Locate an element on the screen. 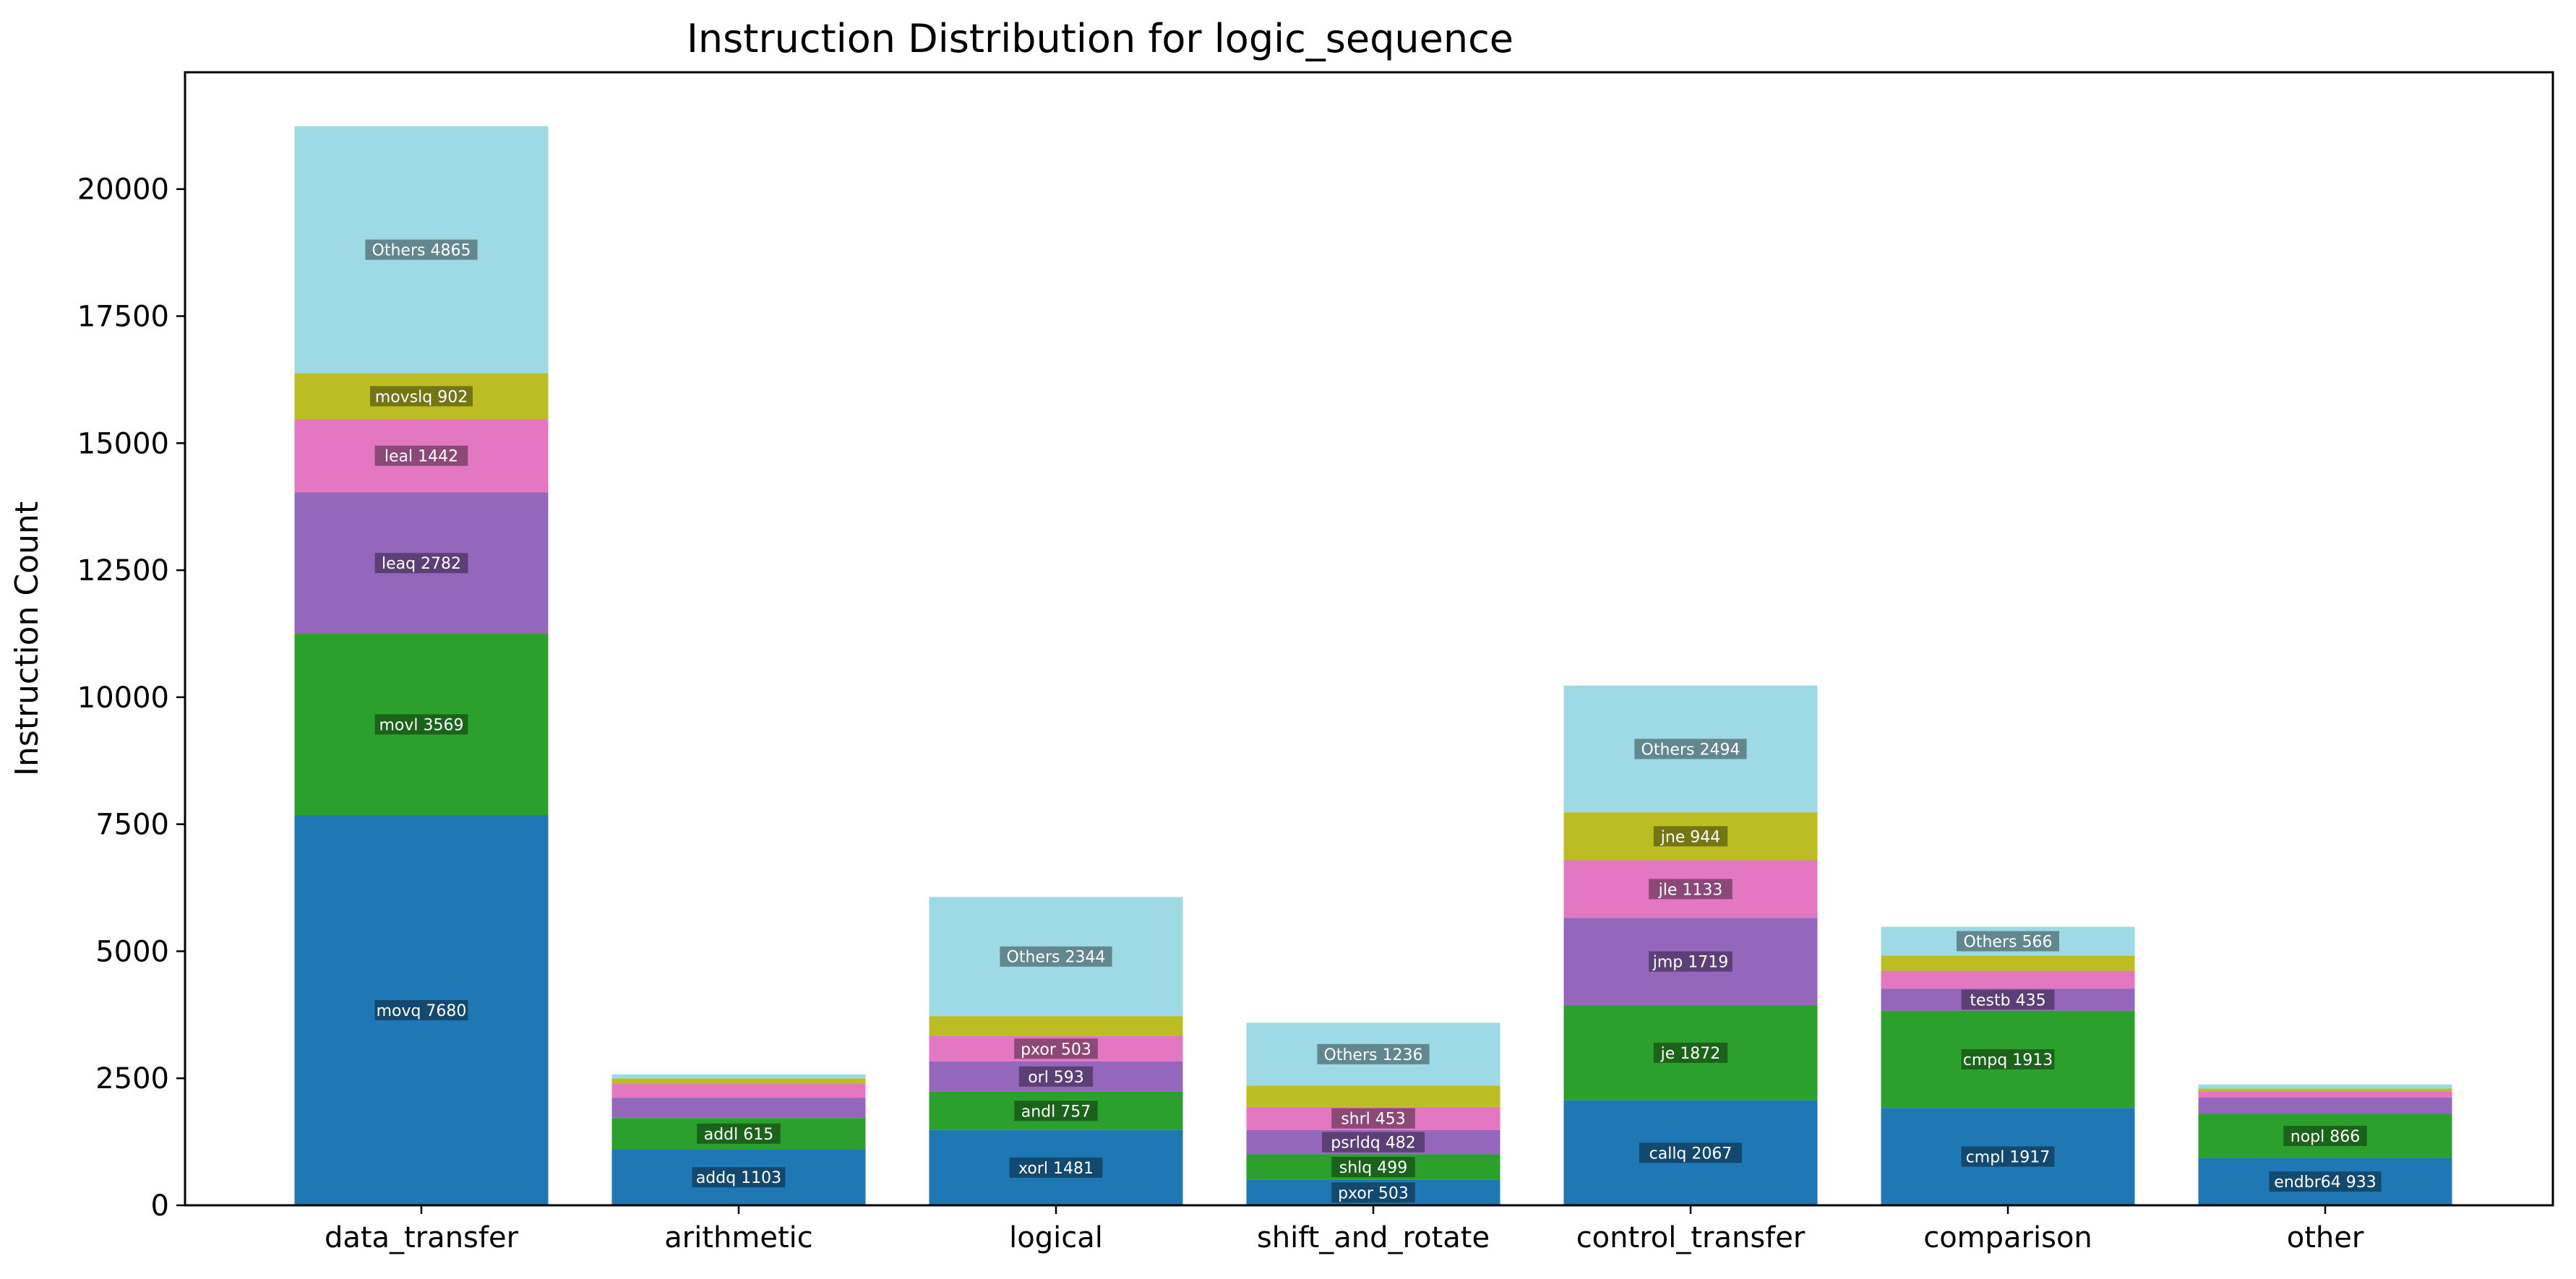 Image resolution: width=2576 pixels, height=1279 pixels. segment-label: Others 2494 is located at coordinates (1690, 748).